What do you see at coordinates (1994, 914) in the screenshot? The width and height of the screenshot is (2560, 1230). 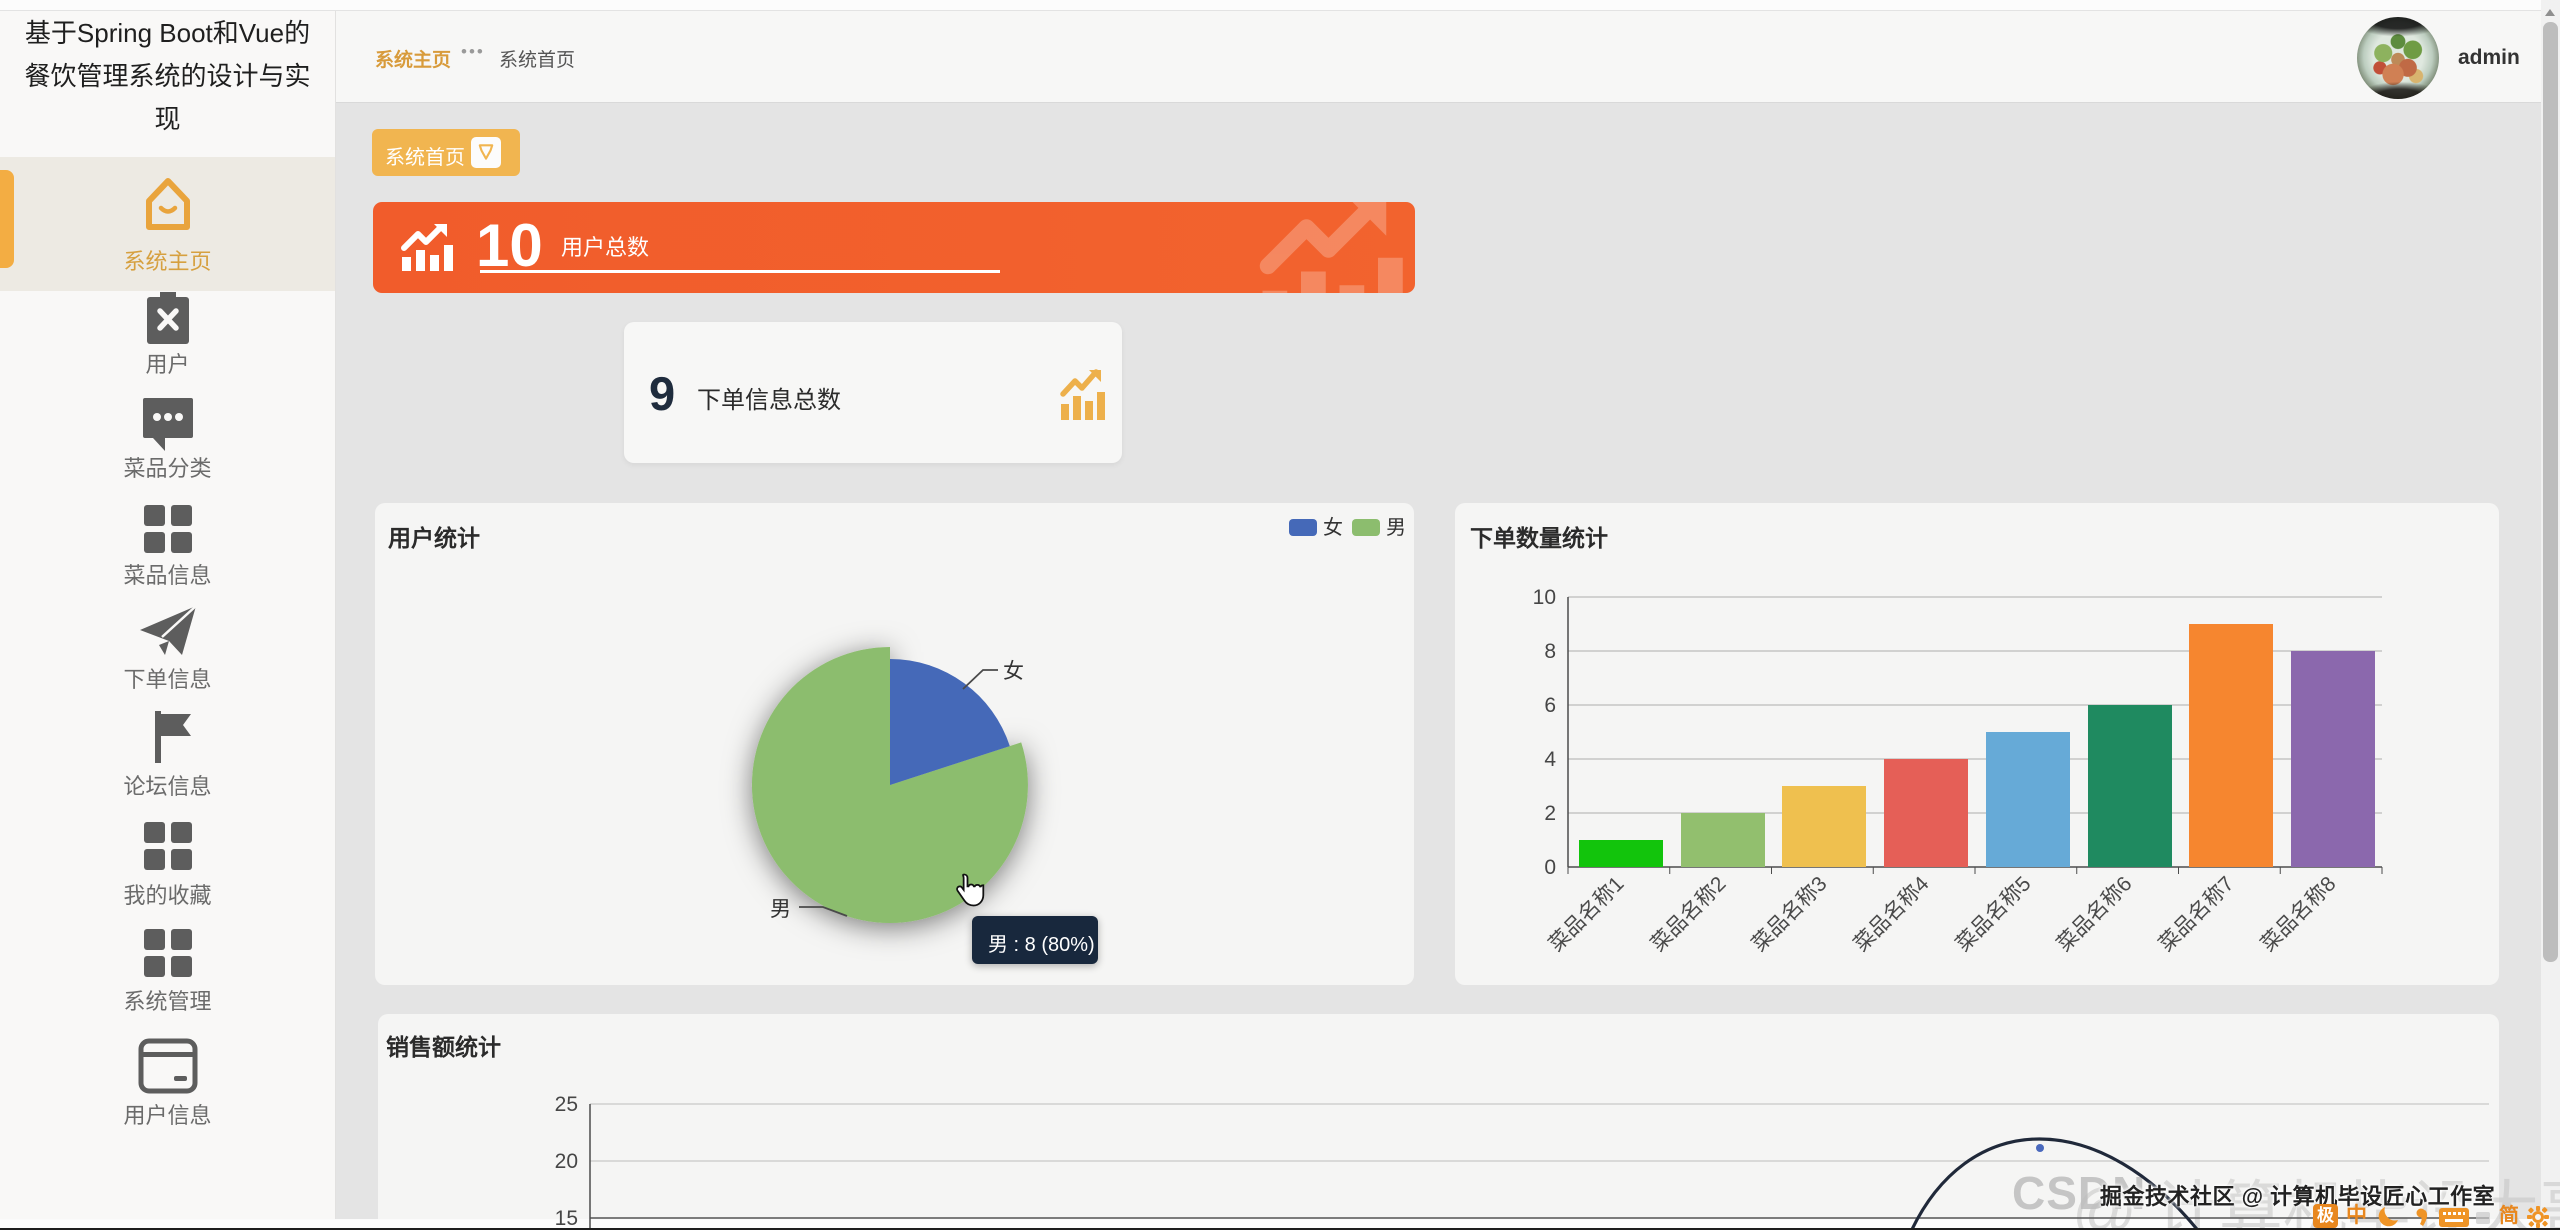 I see `svg-text: 菜品名称5` at bounding box center [1994, 914].